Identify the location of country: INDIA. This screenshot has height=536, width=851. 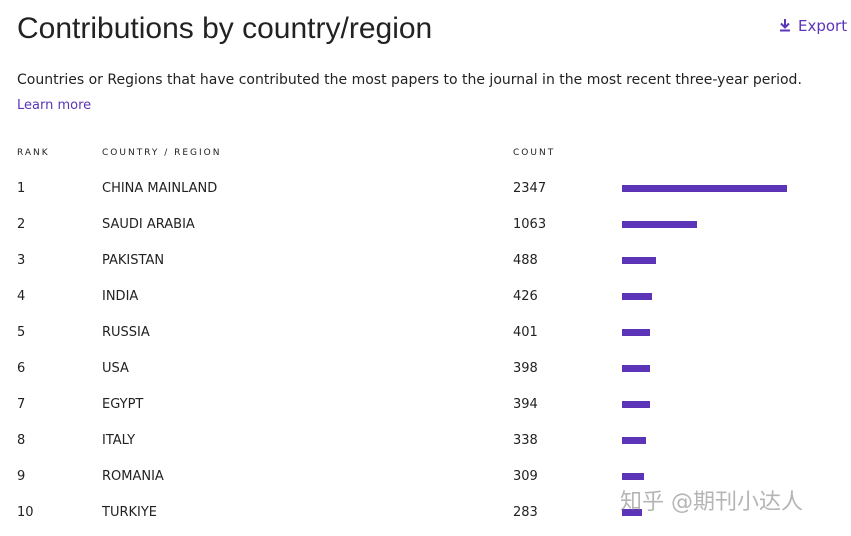
(120, 296).